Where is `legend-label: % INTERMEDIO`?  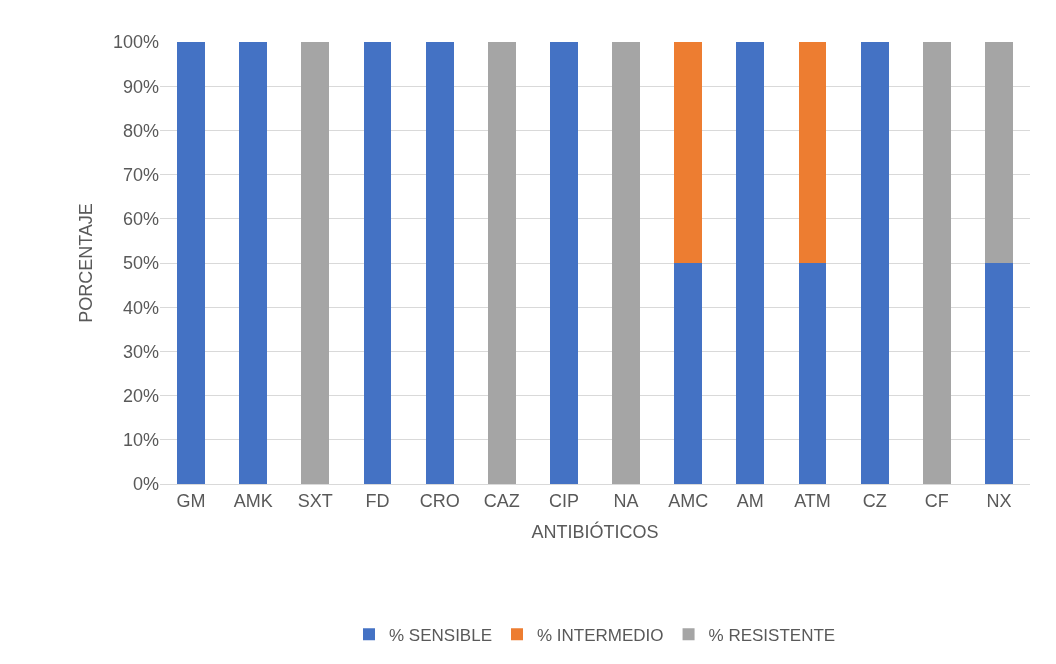
legend-label: % INTERMEDIO is located at coordinates (600, 635).